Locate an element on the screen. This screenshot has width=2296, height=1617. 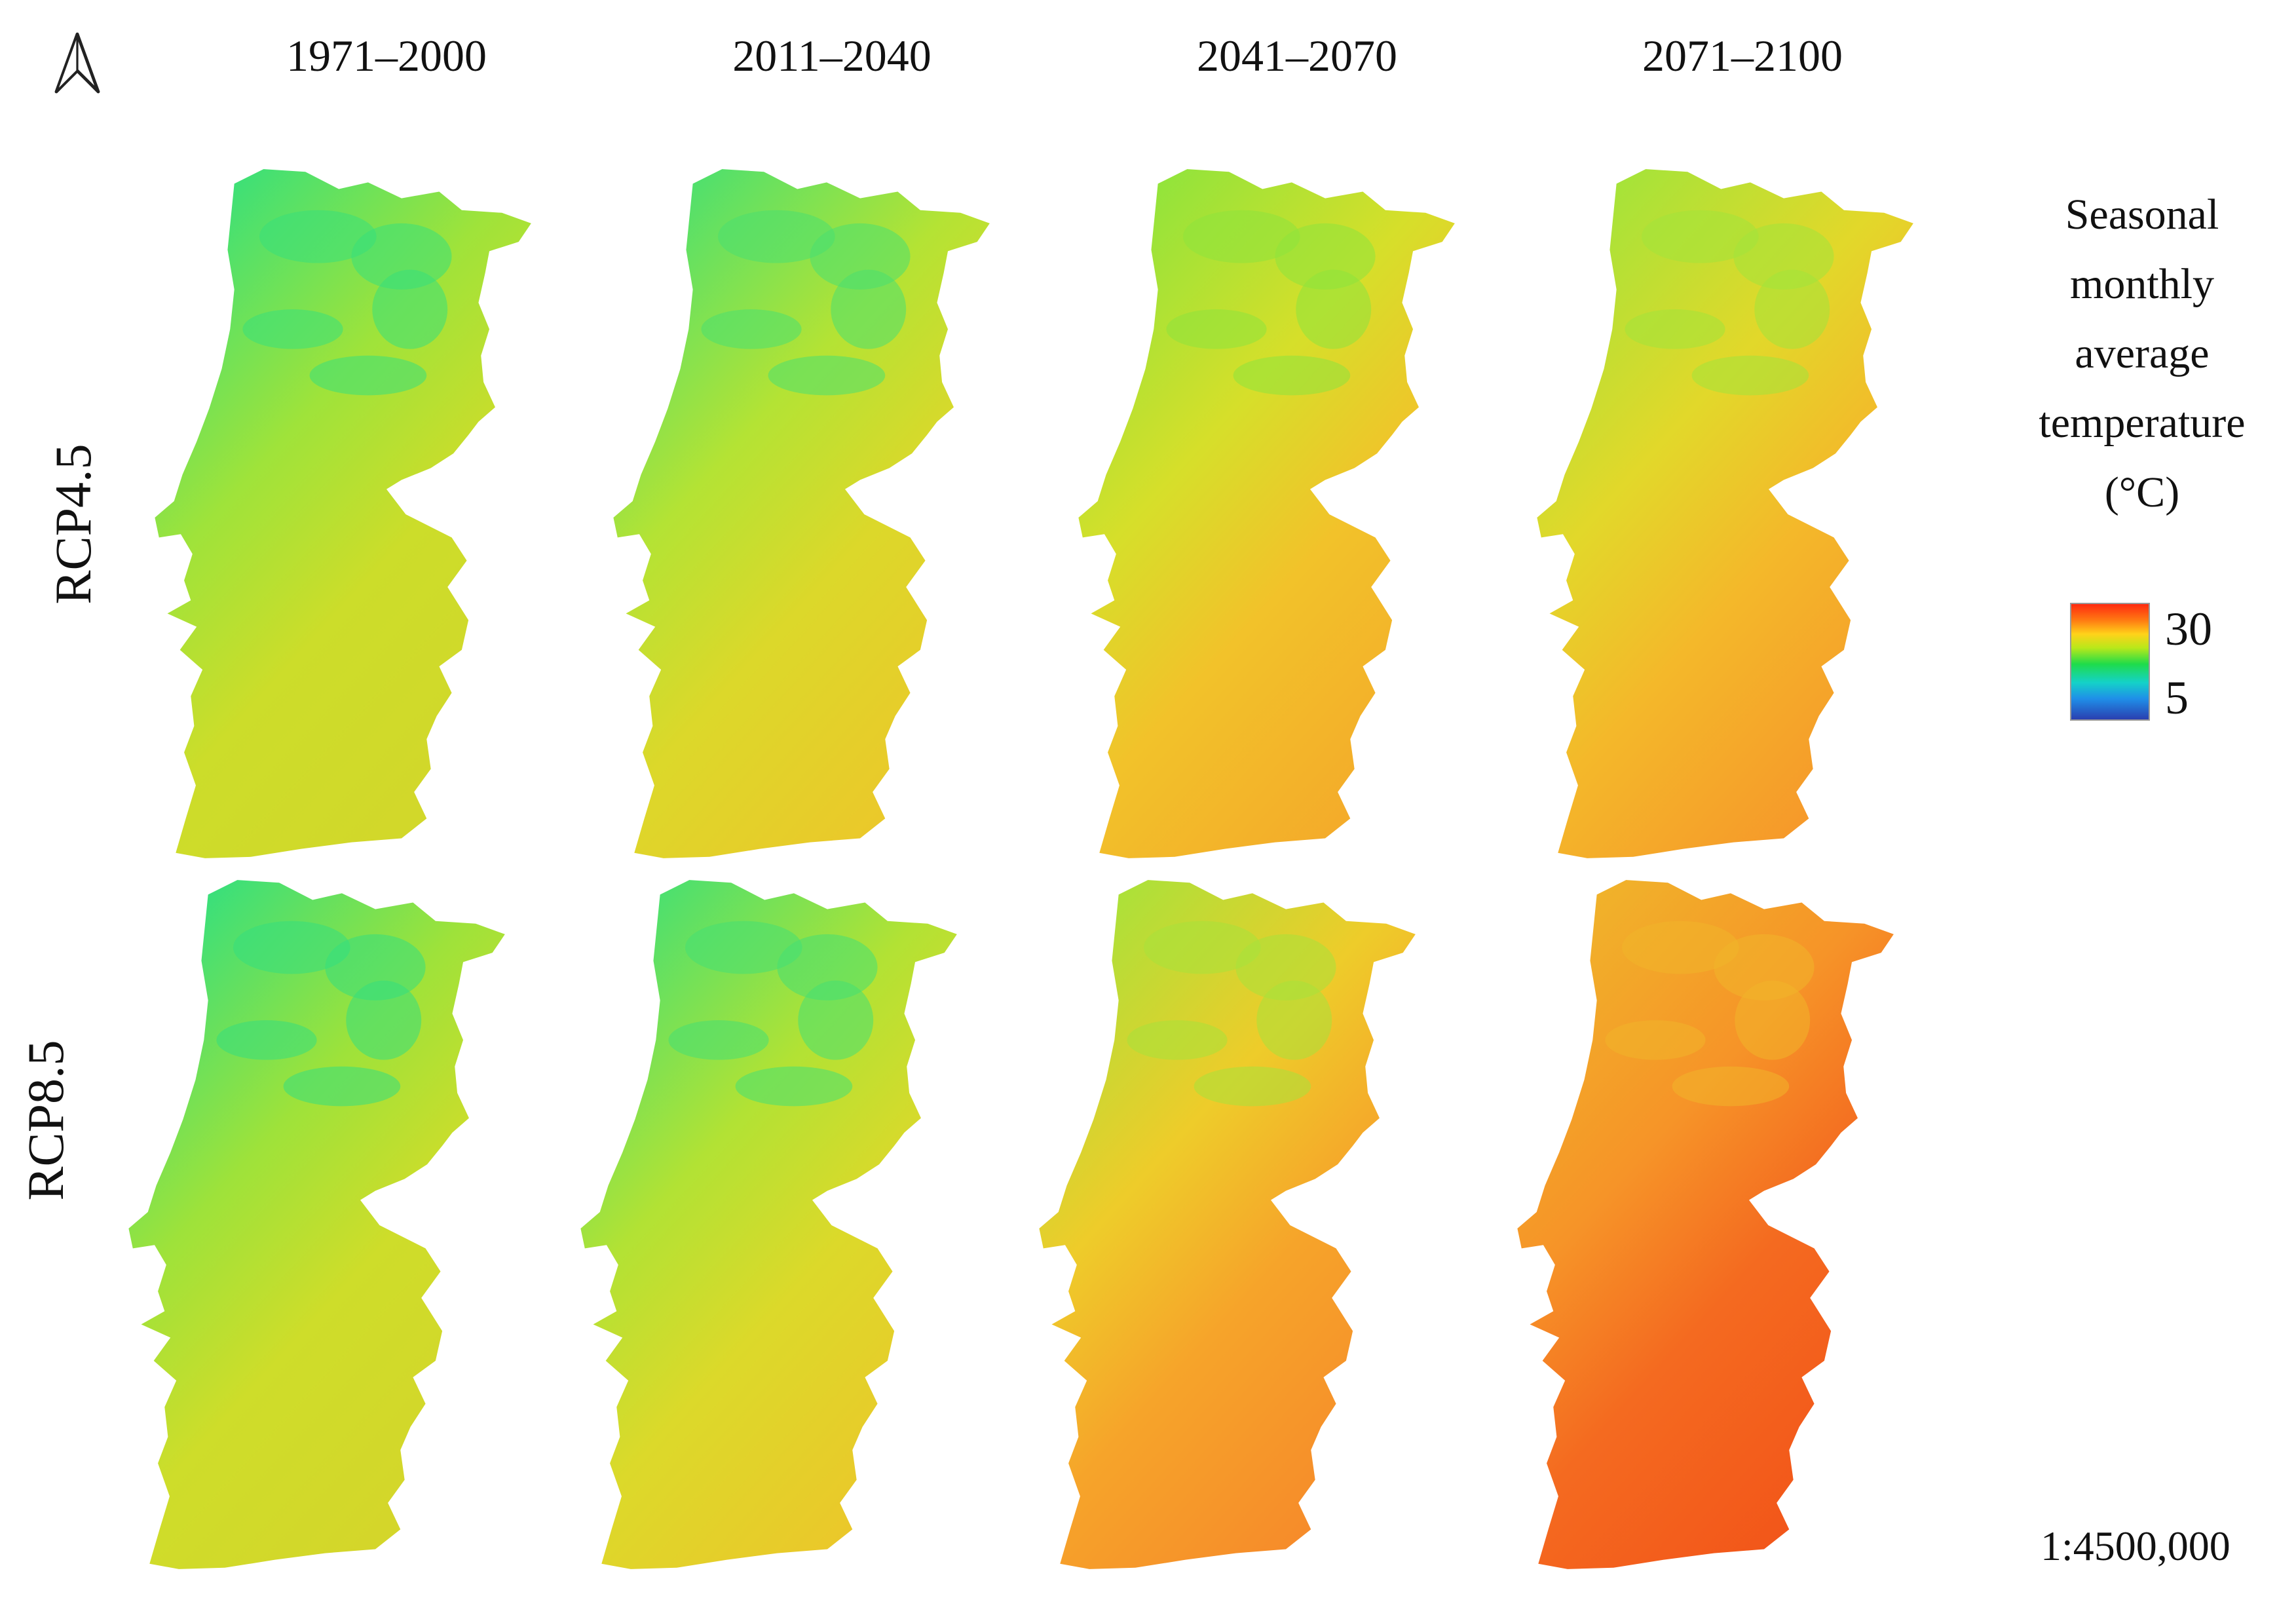
period-header-3: 2041–2070 is located at coordinates (1297, 56).